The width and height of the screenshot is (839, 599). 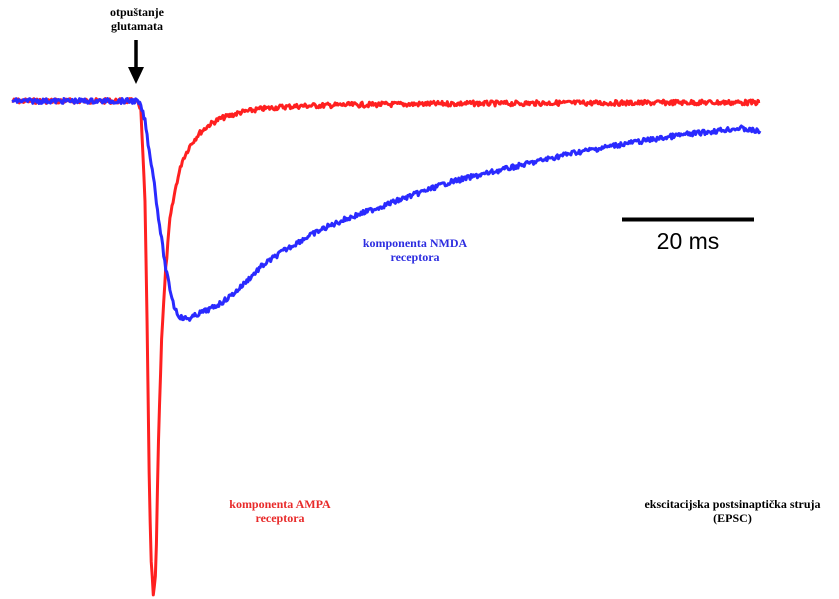 What do you see at coordinates (688, 241) in the screenshot?
I see `scale-bar-label: 20 ms` at bounding box center [688, 241].